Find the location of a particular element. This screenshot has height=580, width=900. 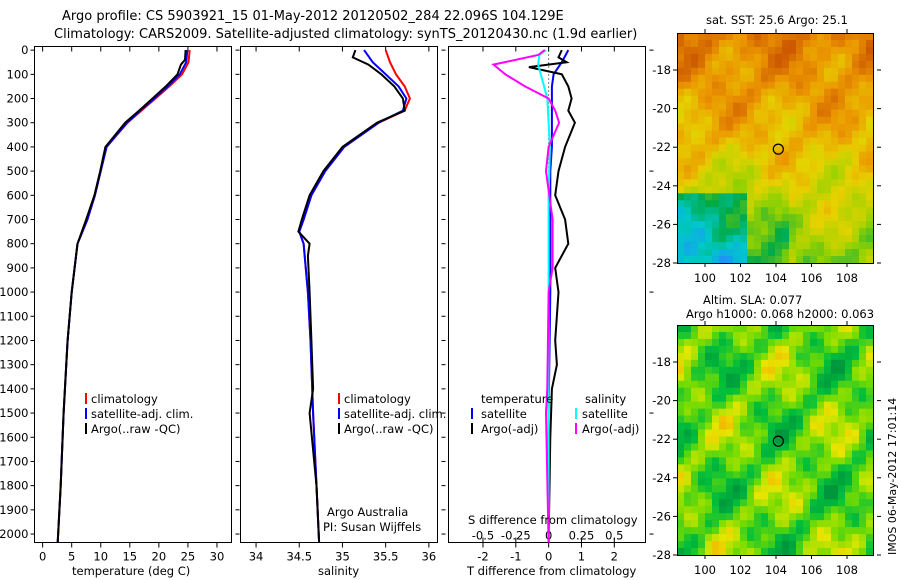

x2-tick-label: -0.25 is located at coordinates (516, 536).